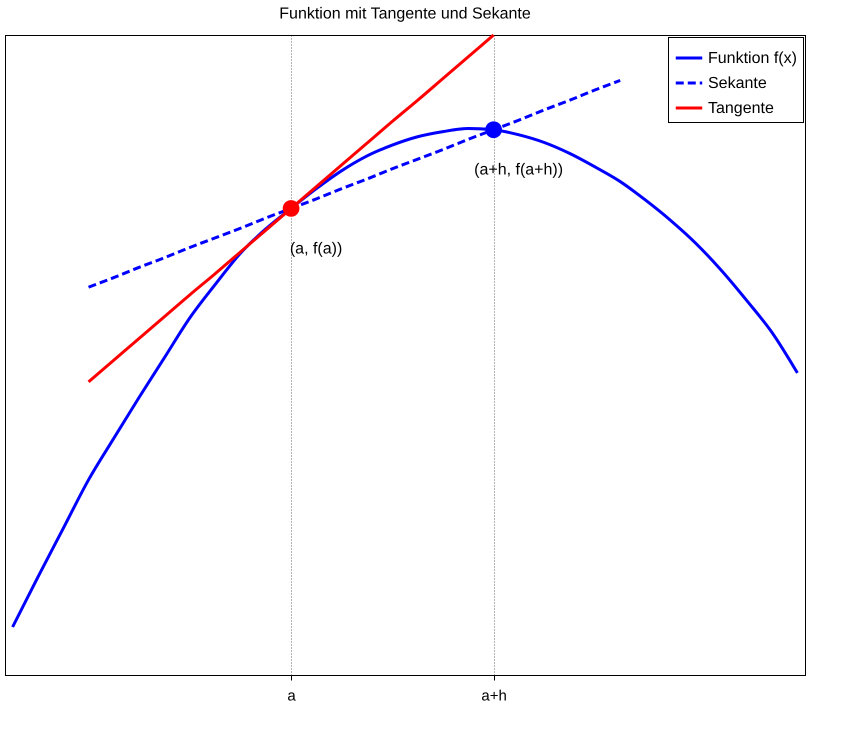  Describe the element at coordinates (741, 108) in the screenshot. I see `legend-label: Tangente` at that location.